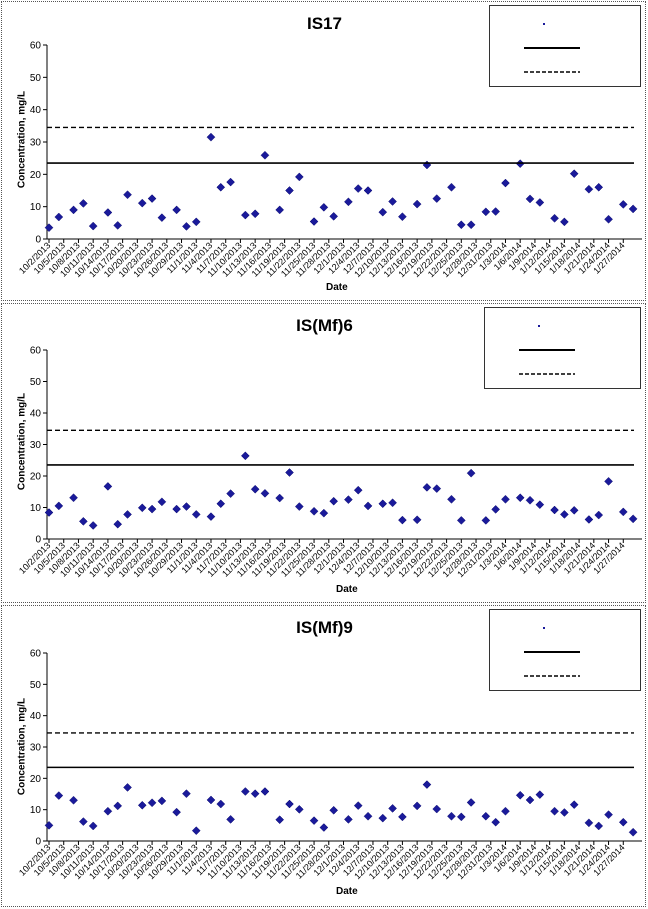 The width and height of the screenshot is (648, 909). I want to click on chart-title: IS(Mf)9, so click(324, 627).